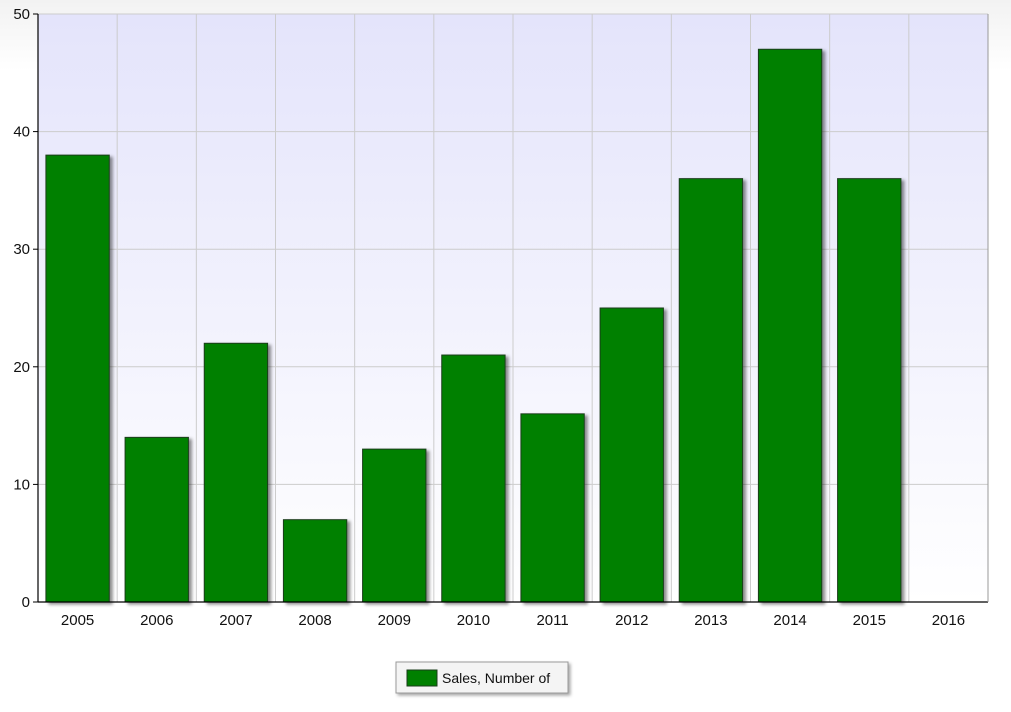 The image size is (1011, 712). Describe the element at coordinates (77, 620) in the screenshot. I see `x-tick-label-2005: 2005` at that location.